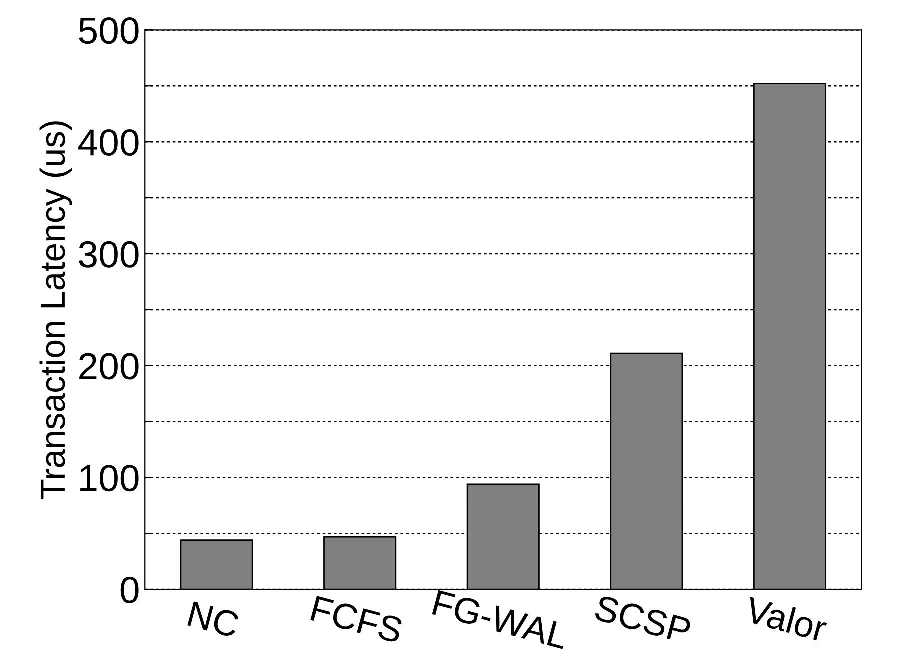 The width and height of the screenshot is (907, 670). I want to click on x-tick-label: FCFS, so click(357, 620).